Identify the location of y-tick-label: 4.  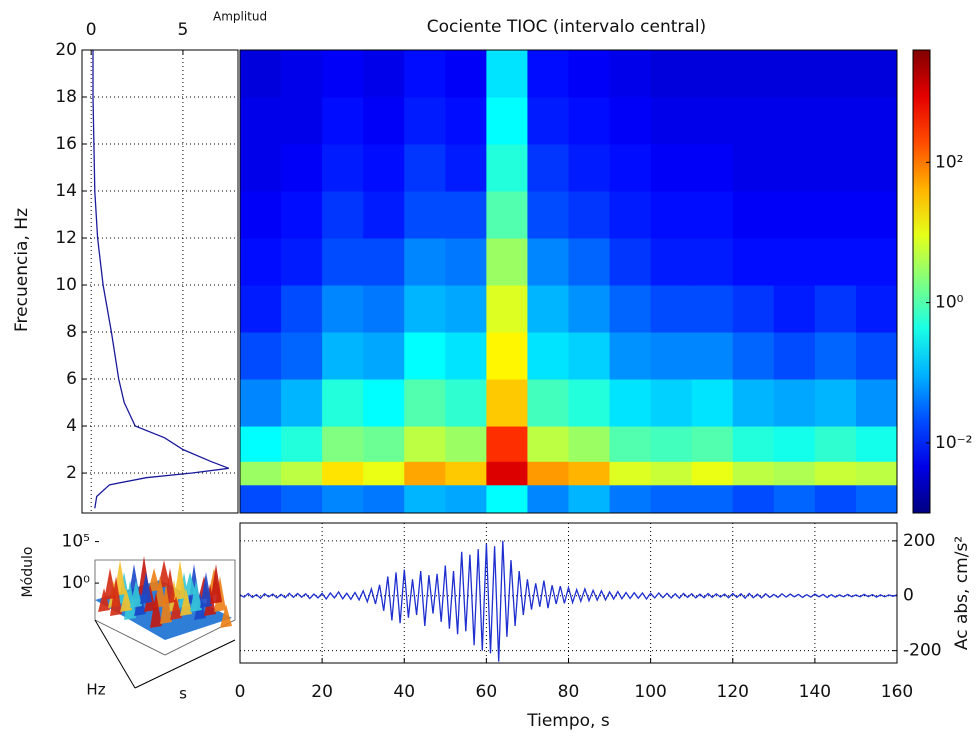
(71, 426).